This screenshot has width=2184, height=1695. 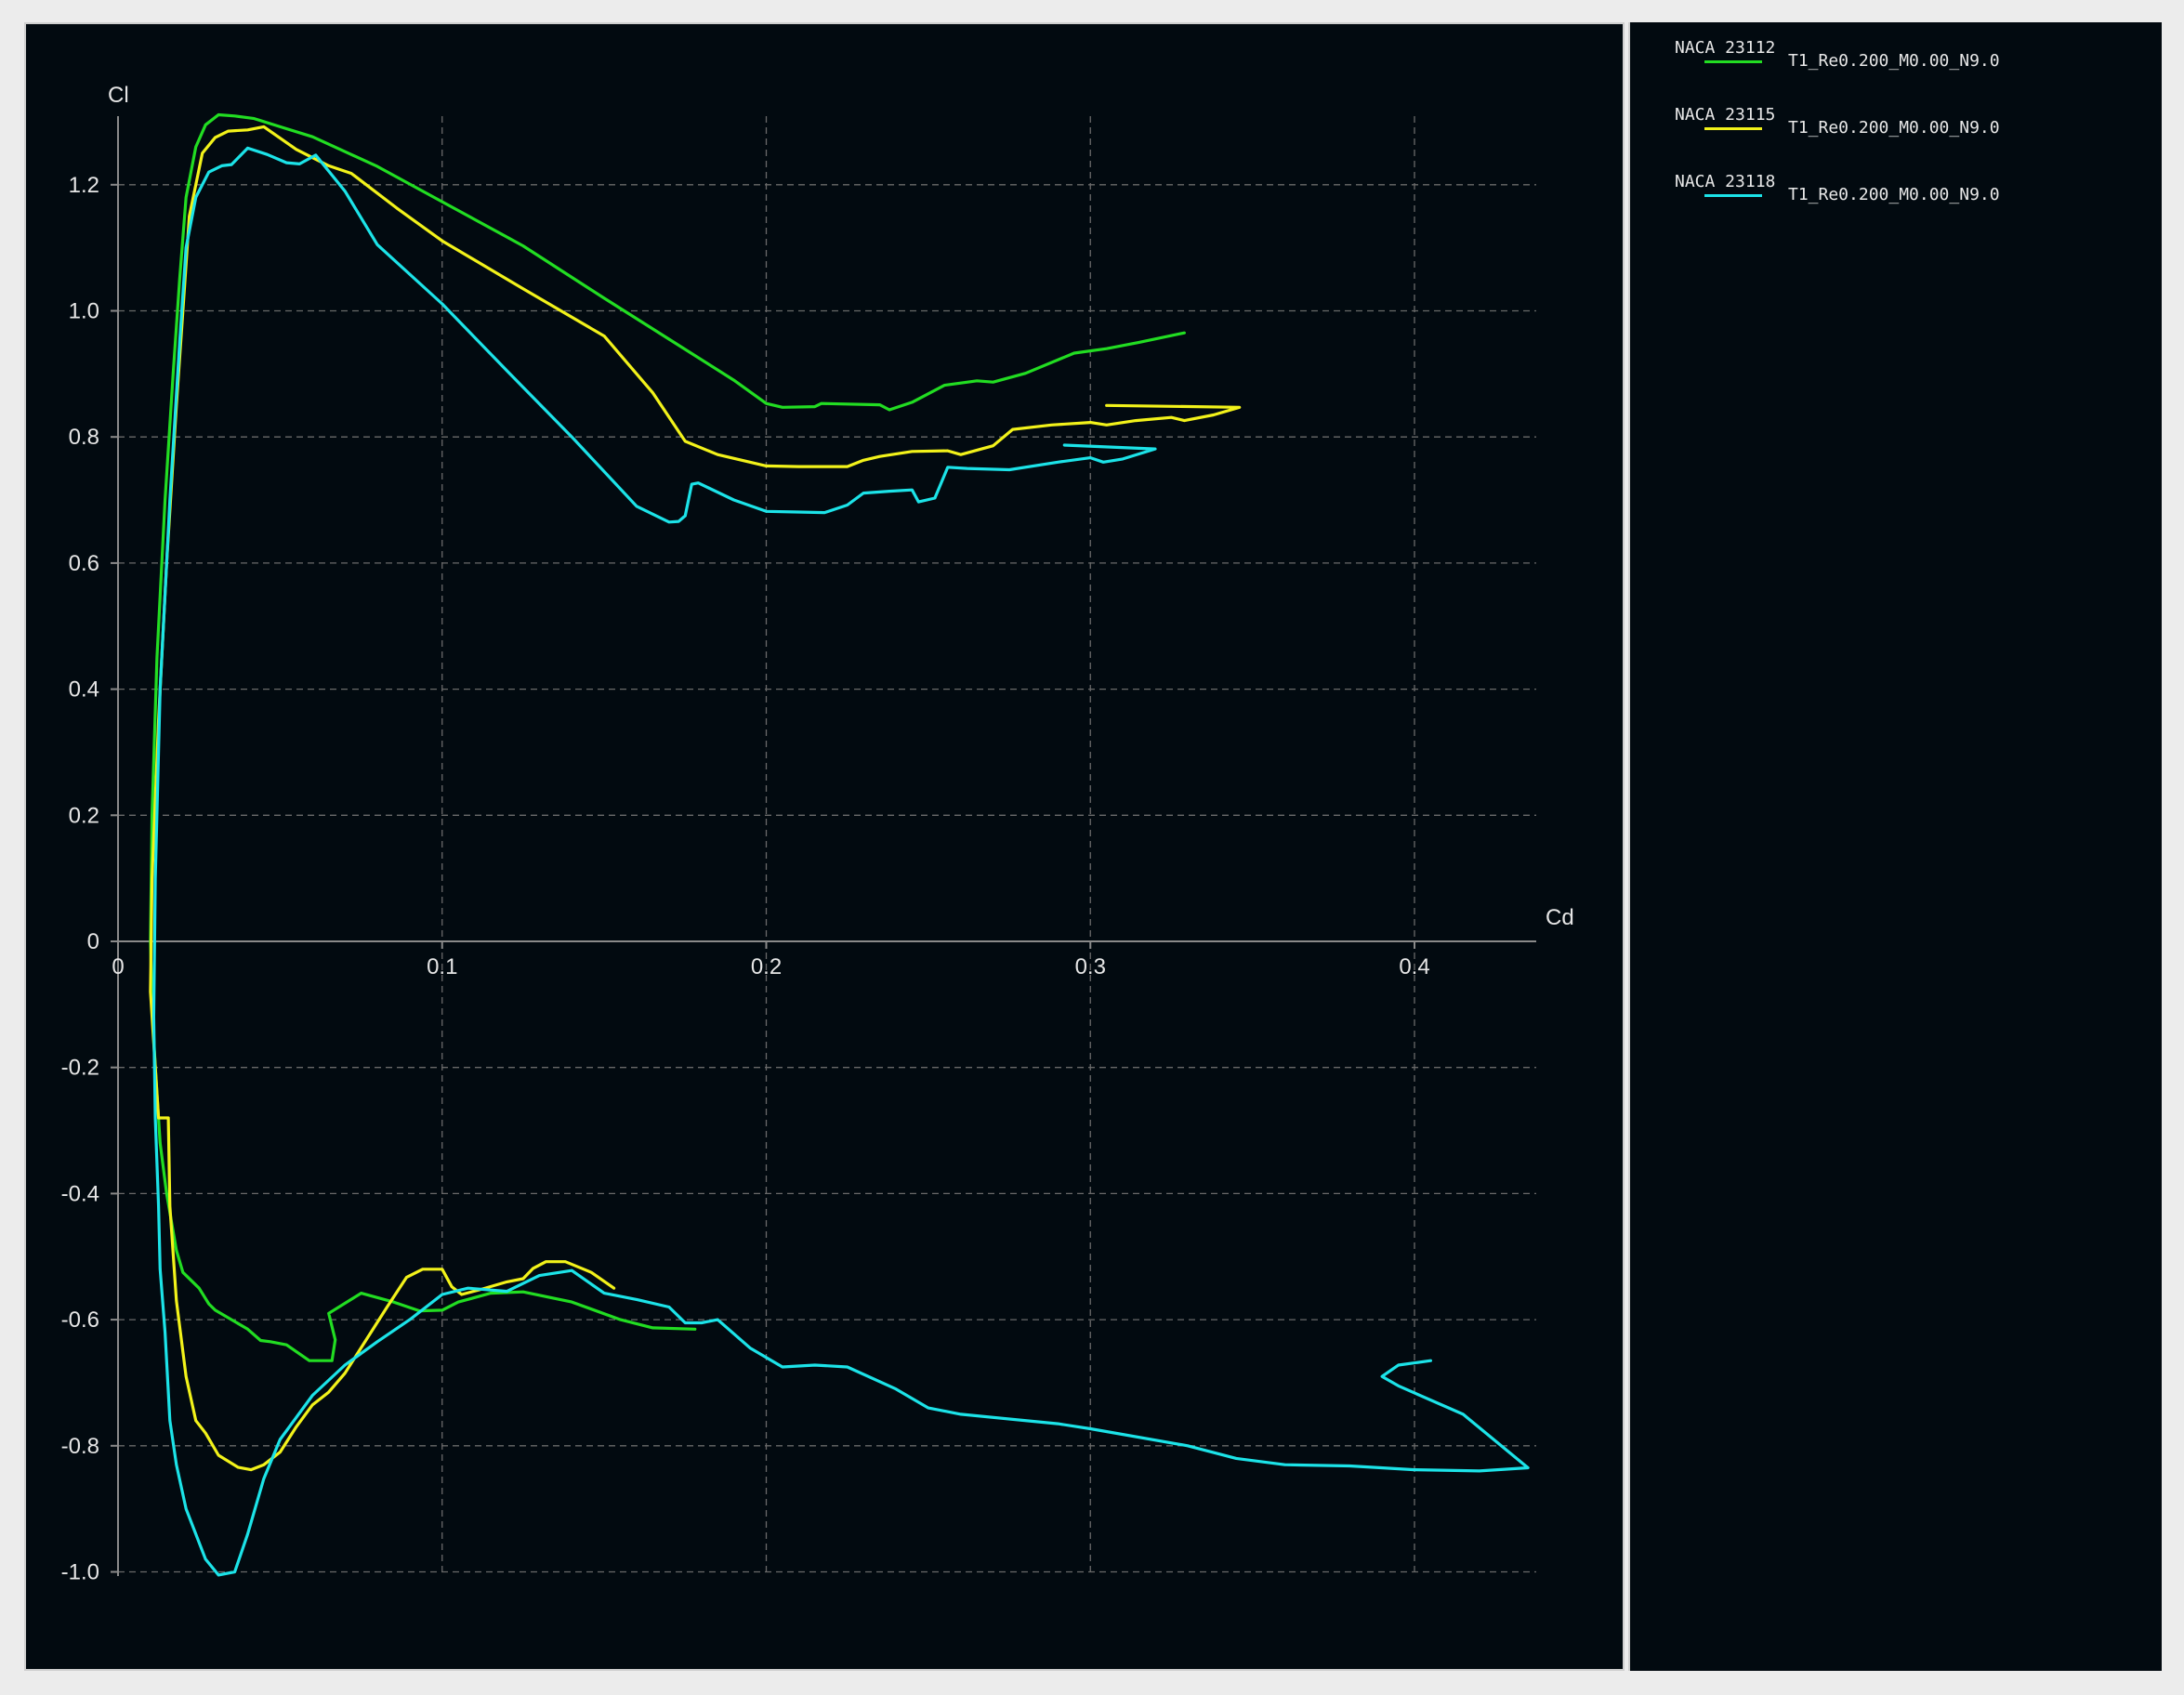 What do you see at coordinates (442, 966) in the screenshot?
I see `x-tick-label: 0.1` at bounding box center [442, 966].